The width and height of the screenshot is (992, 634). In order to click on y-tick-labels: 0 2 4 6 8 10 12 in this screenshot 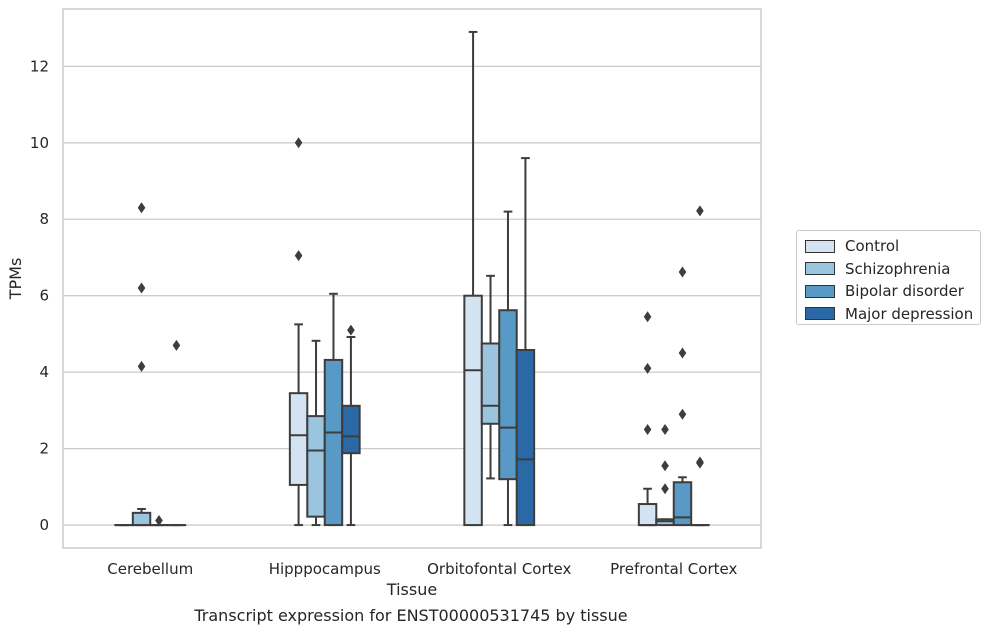, I will do `click(39, 295)`.